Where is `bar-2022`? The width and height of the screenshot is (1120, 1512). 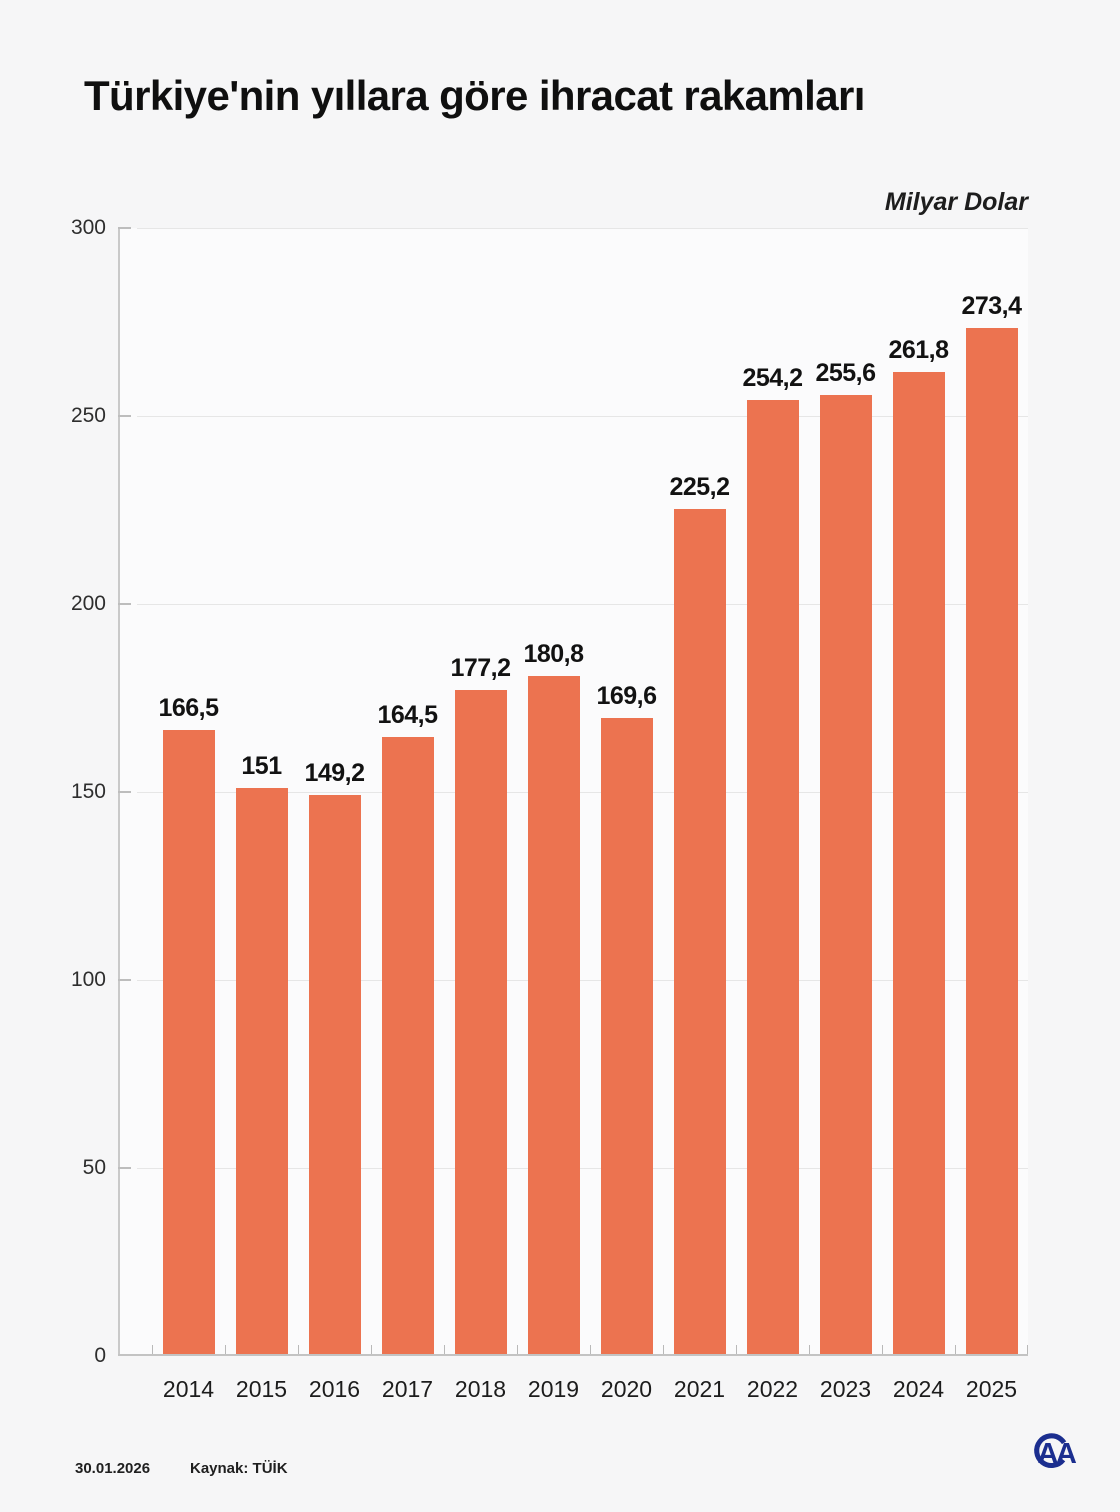
bar-2022 is located at coordinates (772, 878).